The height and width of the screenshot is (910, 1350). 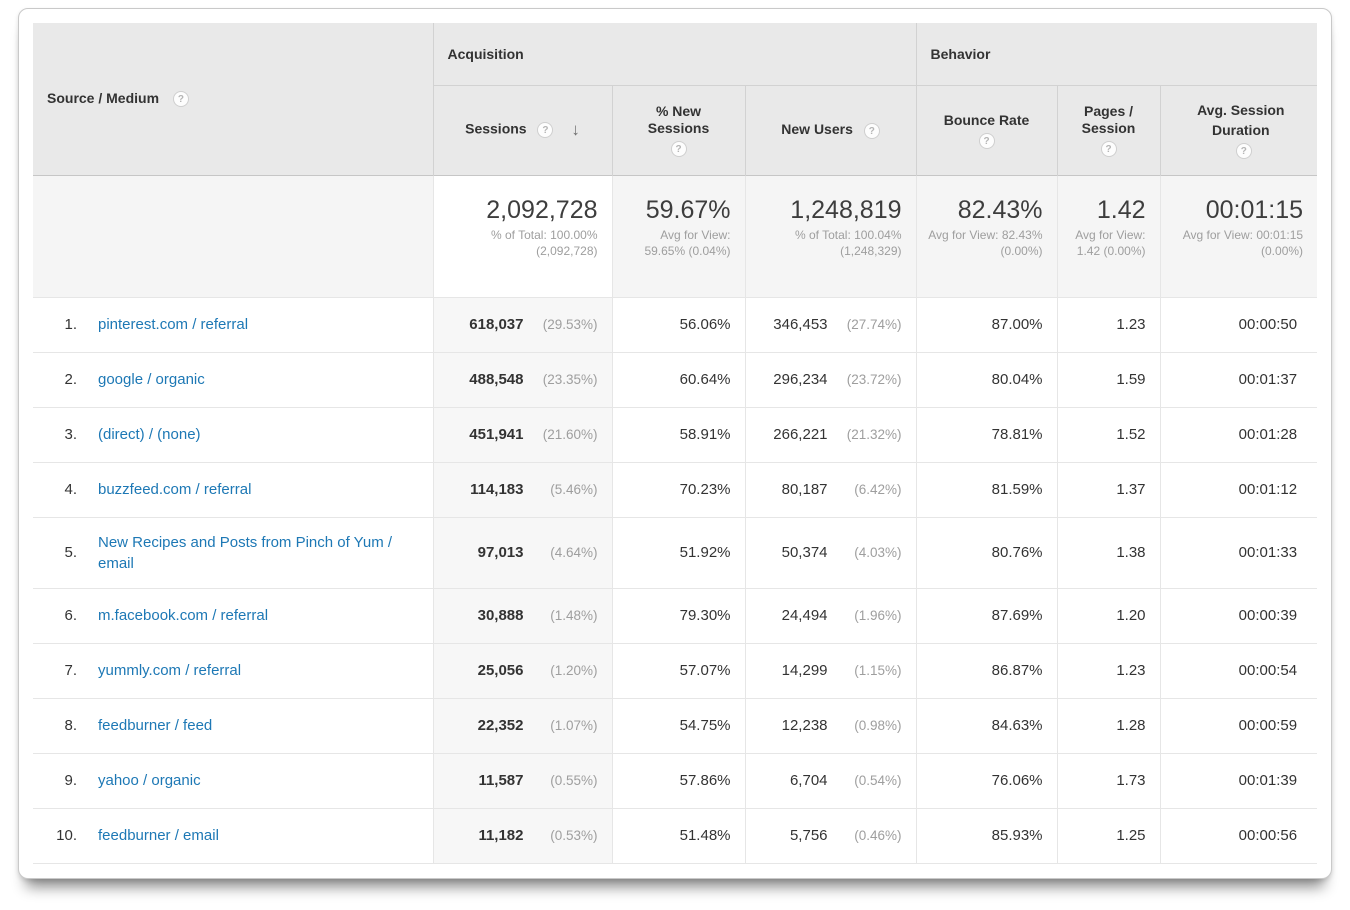 I want to click on bounce-rate-value: 87.00%, so click(x=987, y=325).